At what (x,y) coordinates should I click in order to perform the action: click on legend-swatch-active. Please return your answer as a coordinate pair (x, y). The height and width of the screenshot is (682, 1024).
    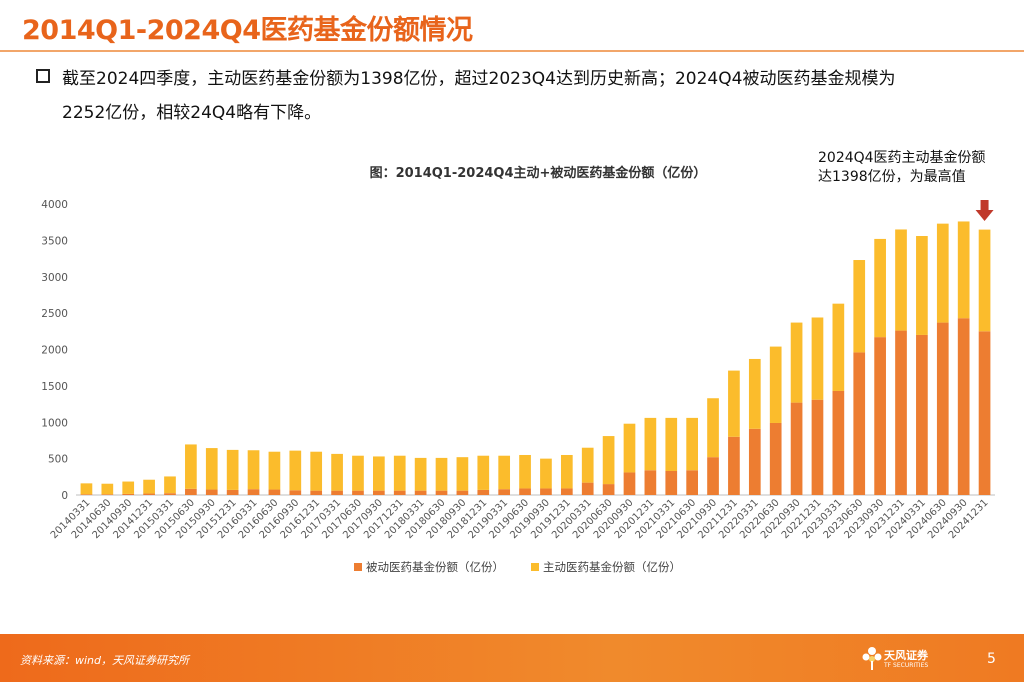
    Looking at the image, I should click on (535, 567).